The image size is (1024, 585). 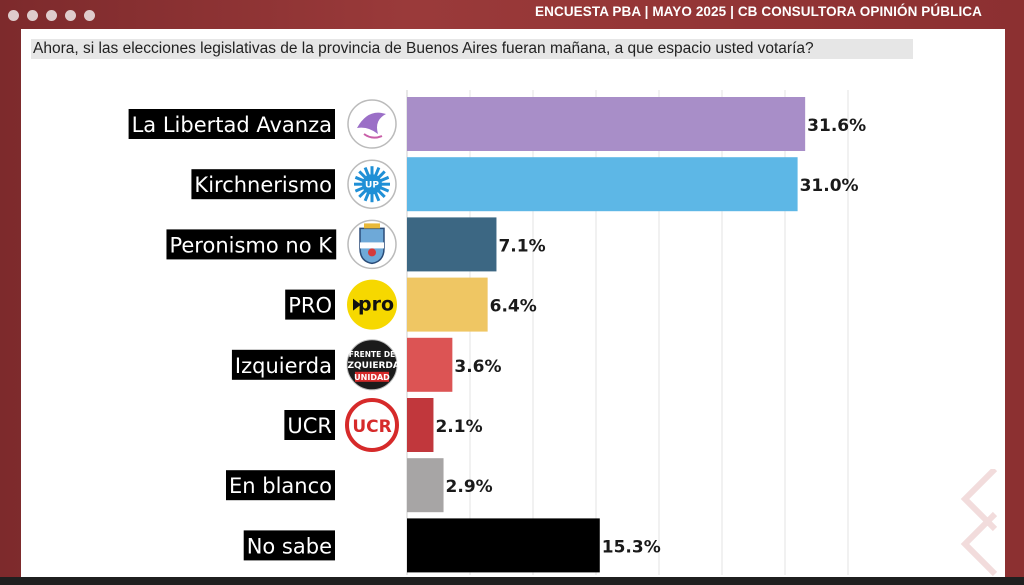 What do you see at coordinates (836, 126) in the screenshot?
I see `data-label: 31.6%` at bounding box center [836, 126].